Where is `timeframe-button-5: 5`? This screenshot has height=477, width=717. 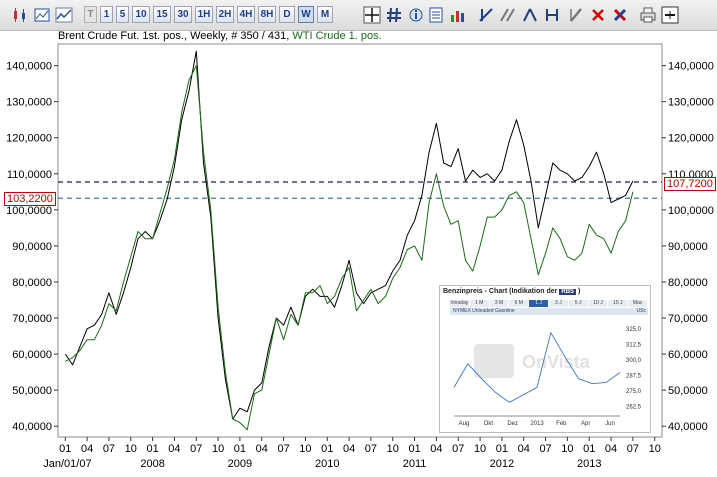 timeframe-button-5: 5 is located at coordinates (122, 14).